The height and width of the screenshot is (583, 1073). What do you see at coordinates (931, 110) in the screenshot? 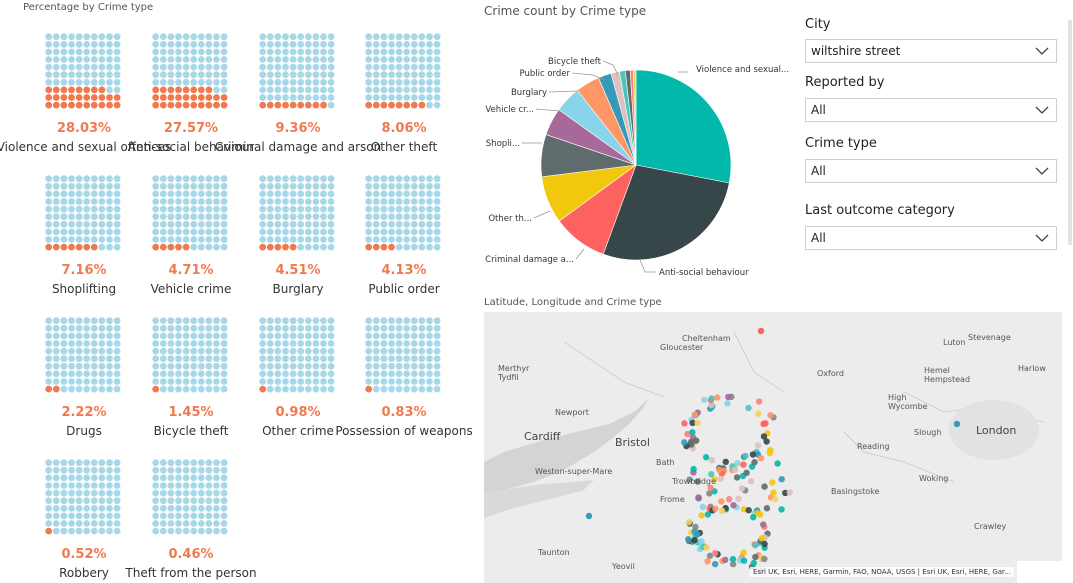
I see `slicer-dropdown-reported-by: All` at bounding box center [931, 110].